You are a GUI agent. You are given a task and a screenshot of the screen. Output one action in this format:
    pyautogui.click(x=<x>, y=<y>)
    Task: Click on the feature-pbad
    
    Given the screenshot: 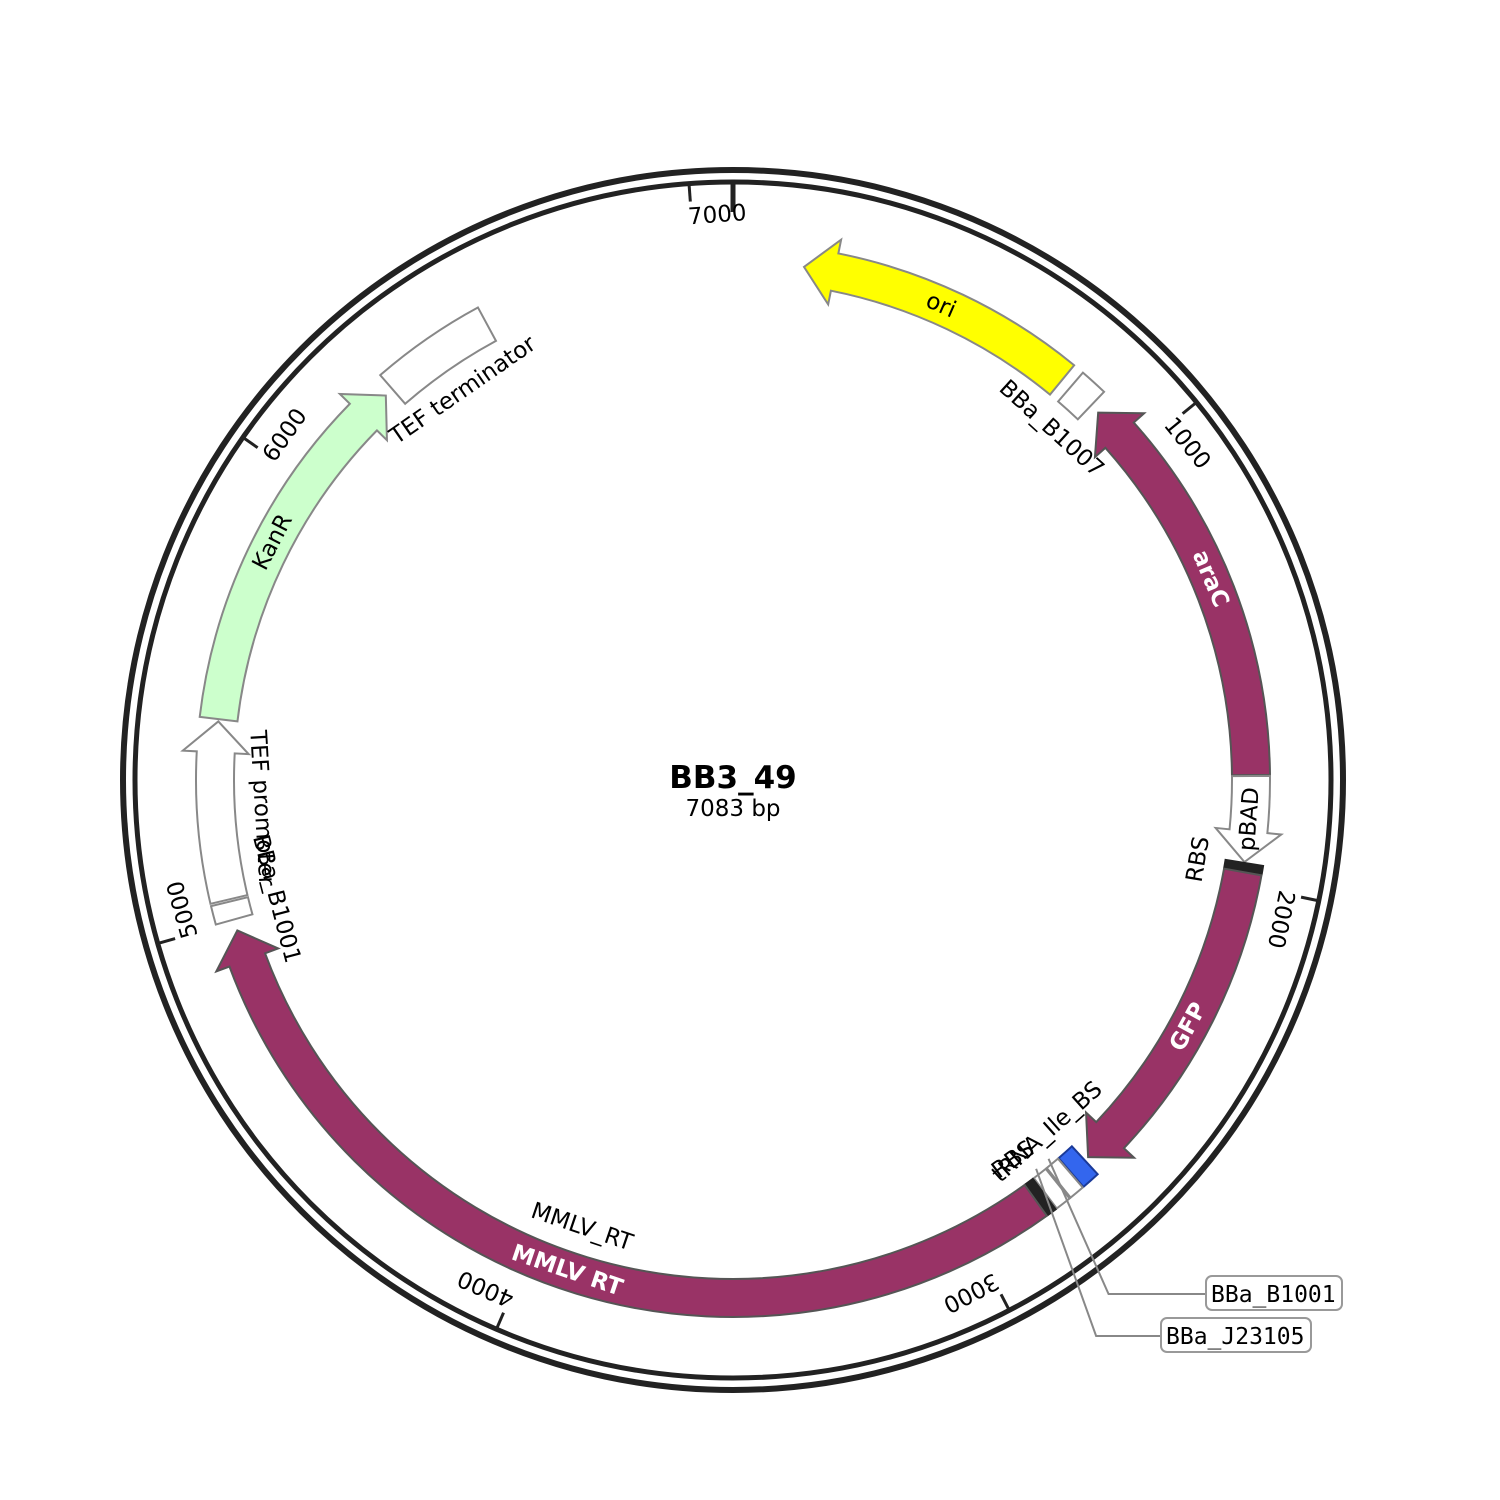 What is the action you would take?
    pyautogui.click(x=1248, y=819)
    